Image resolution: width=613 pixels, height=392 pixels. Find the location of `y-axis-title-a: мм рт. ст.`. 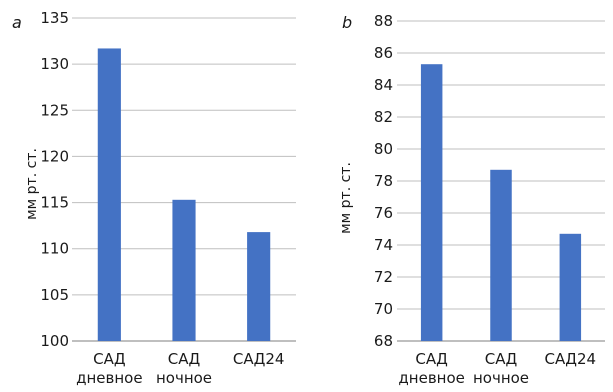

y-axis-title-a: мм рт. ст. is located at coordinates (32, 184).